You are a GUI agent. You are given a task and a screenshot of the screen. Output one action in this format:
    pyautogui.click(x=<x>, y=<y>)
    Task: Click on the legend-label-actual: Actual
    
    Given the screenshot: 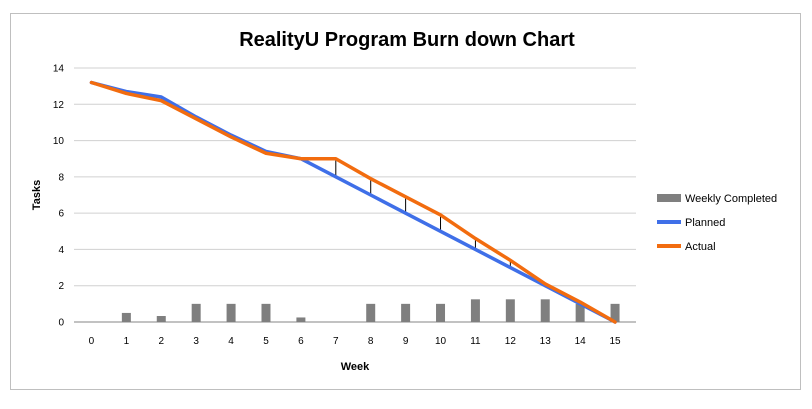 What is the action you would take?
    pyautogui.click(x=700, y=247)
    